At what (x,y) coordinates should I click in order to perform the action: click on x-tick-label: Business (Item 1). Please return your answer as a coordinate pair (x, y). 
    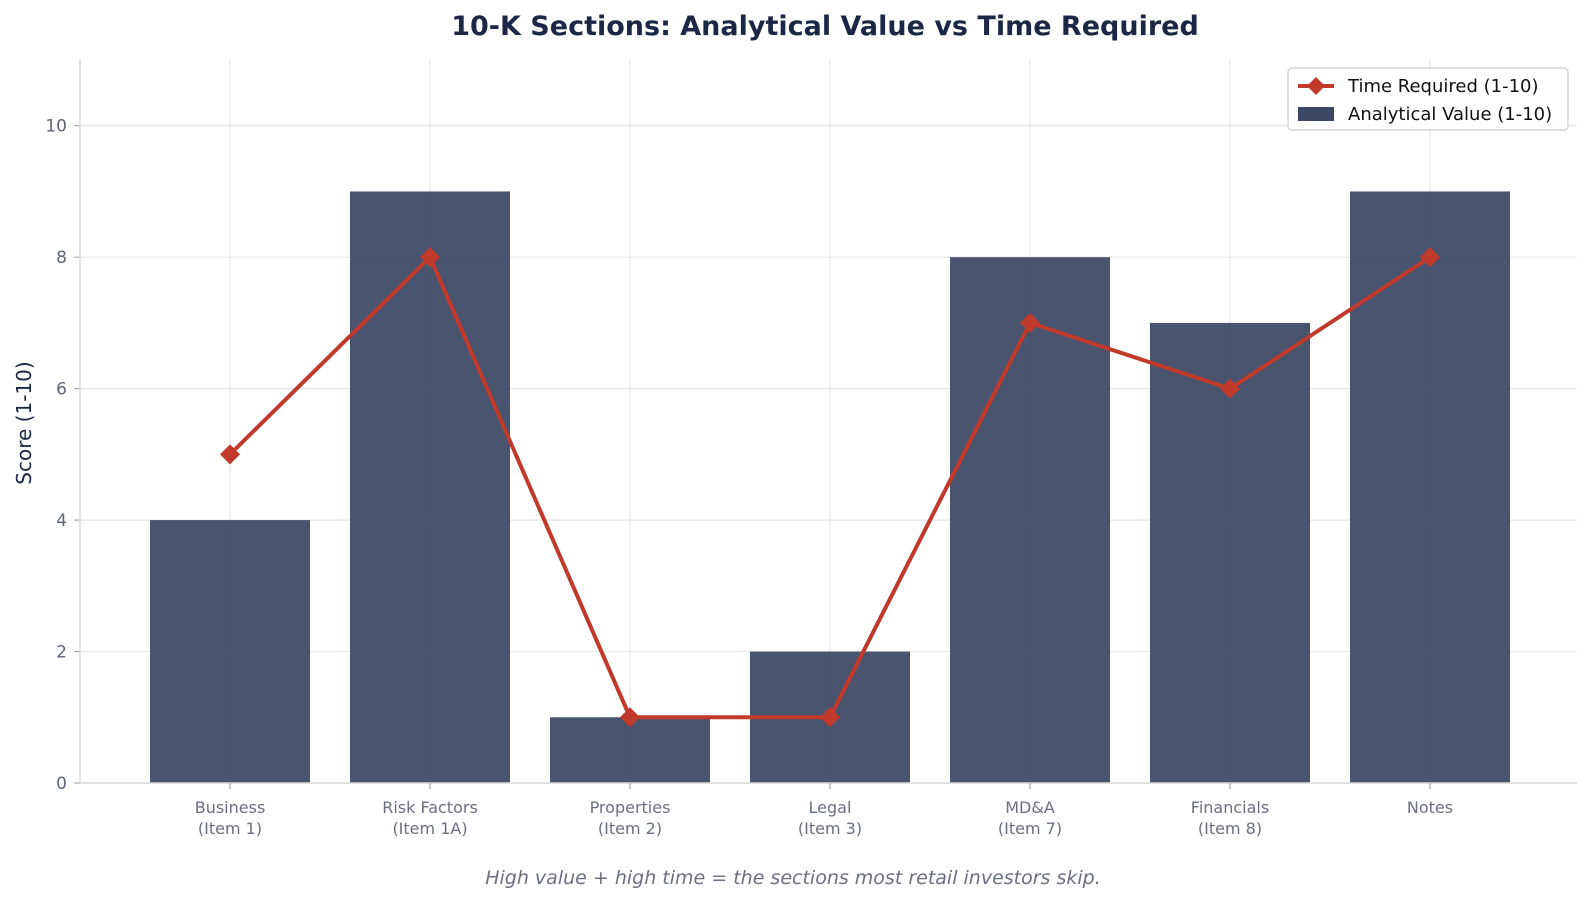
    Looking at the image, I should click on (230, 818).